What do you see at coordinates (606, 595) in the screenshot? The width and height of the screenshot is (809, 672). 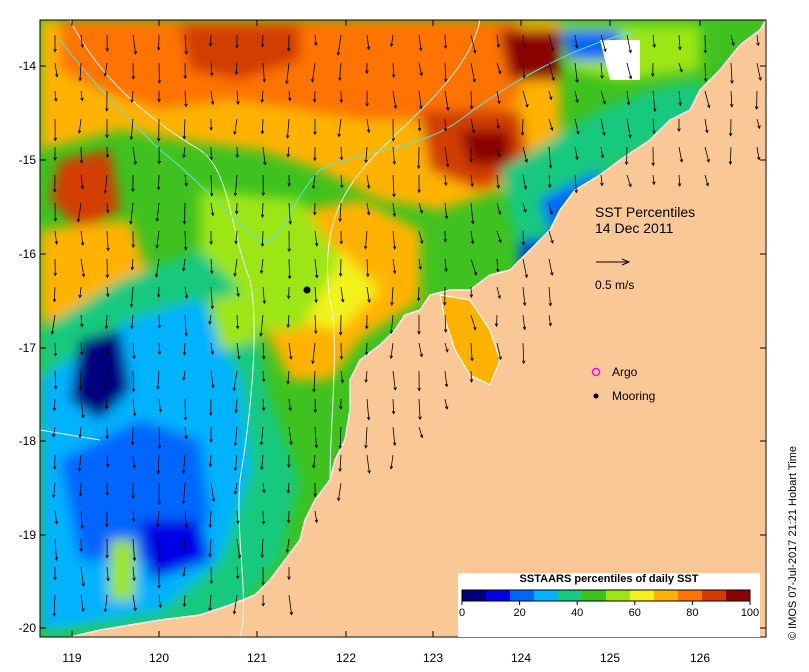 I see `colorbar-frame` at bounding box center [606, 595].